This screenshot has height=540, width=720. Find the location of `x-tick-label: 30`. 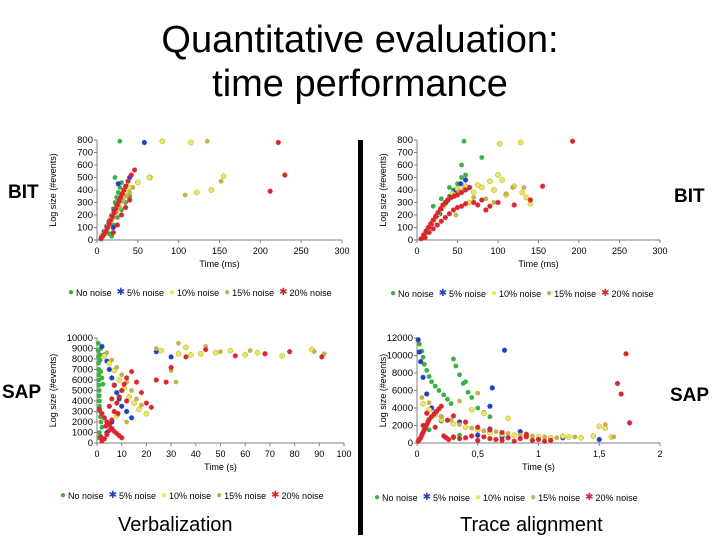

x-tick-label: 30 is located at coordinates (171, 454).